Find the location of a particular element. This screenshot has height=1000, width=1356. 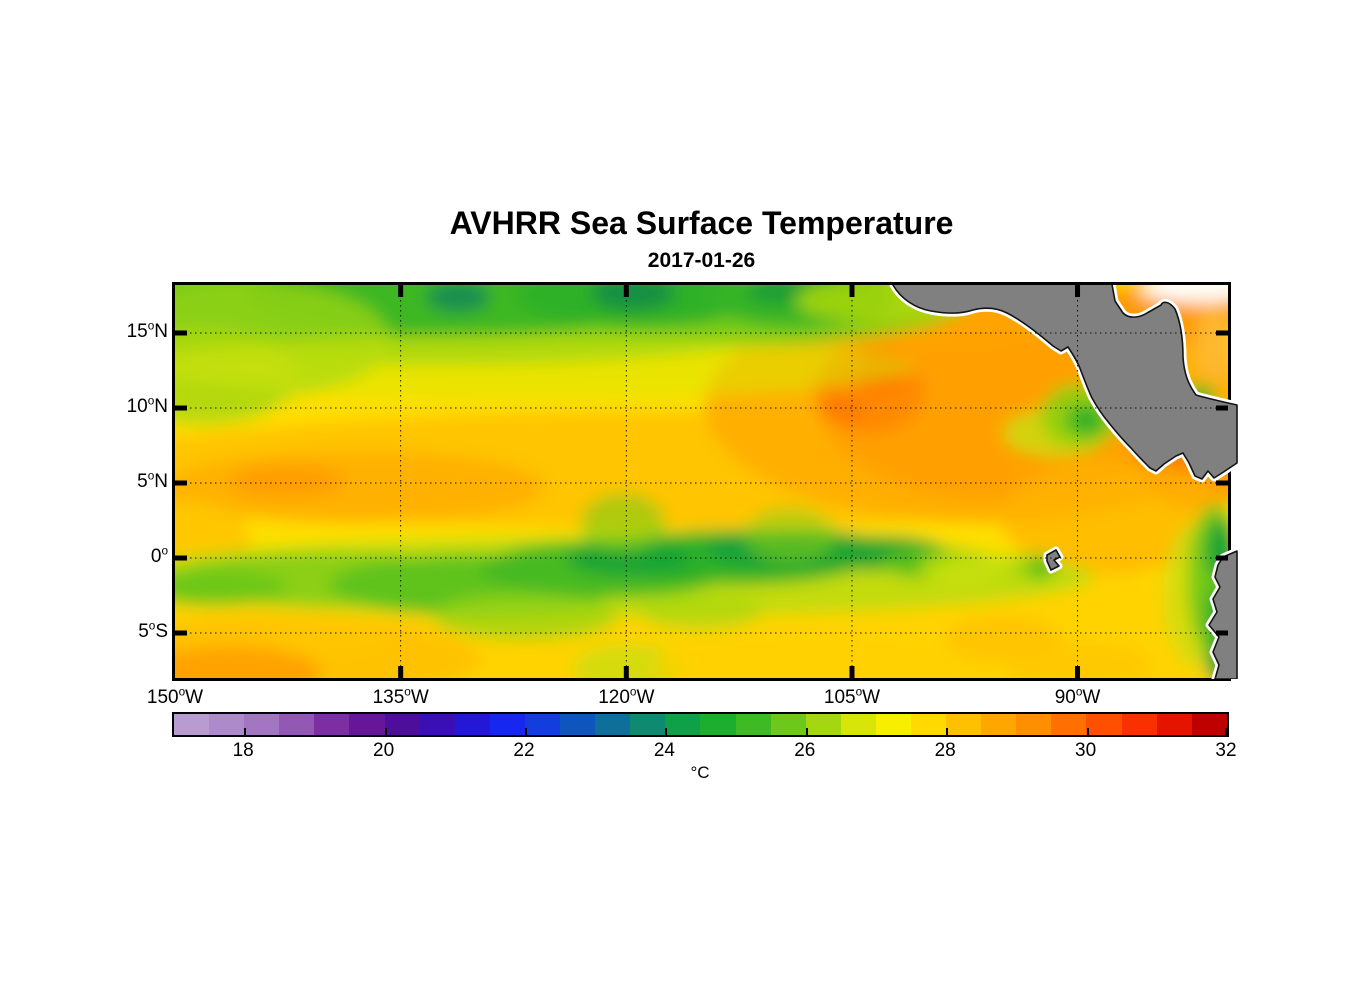

x-tick-label: 105oW is located at coordinates (852, 696).